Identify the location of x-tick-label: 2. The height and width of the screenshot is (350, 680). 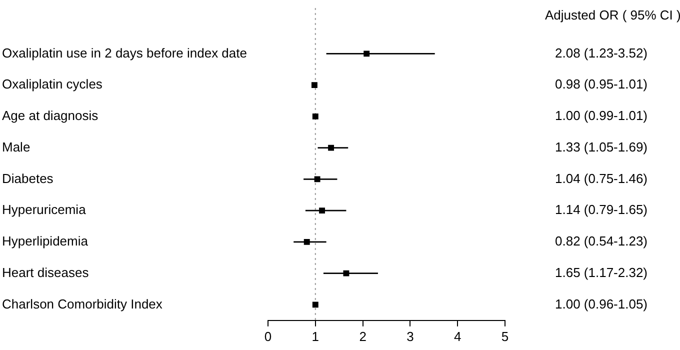
(362, 336).